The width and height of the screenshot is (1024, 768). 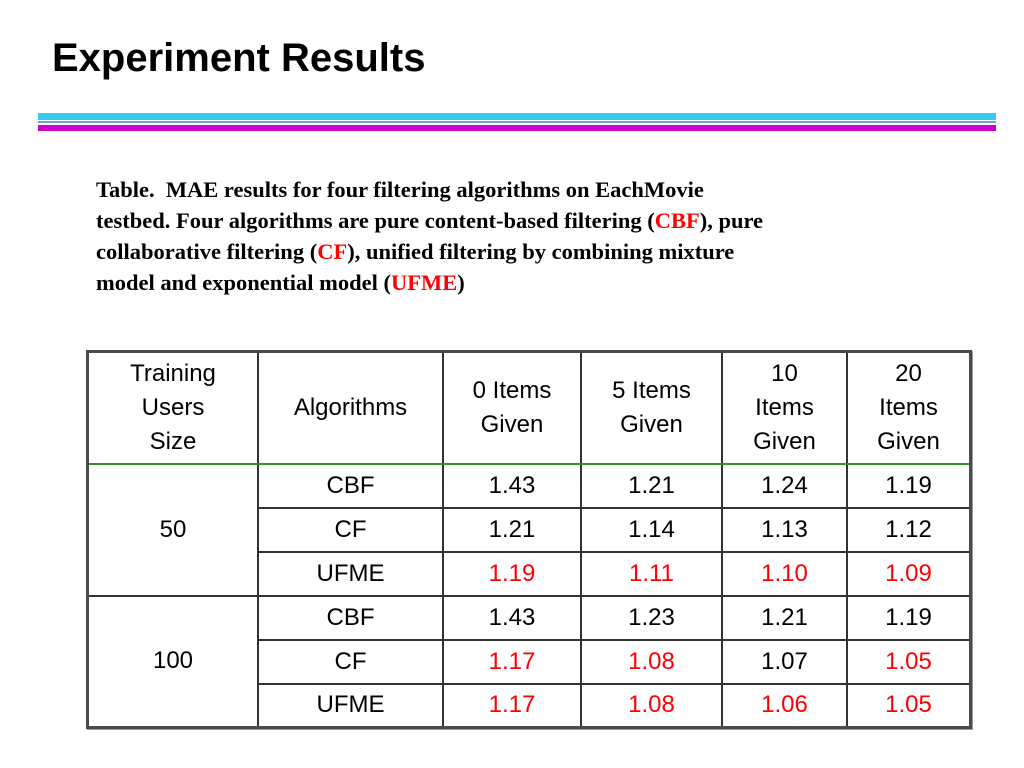 I want to click on caption-highlight: CBF, so click(x=677, y=220).